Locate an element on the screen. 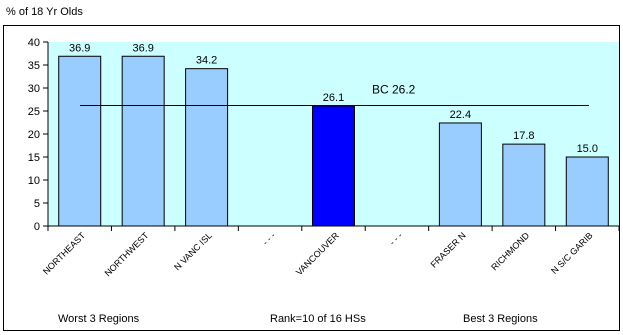  y-tick-label-15: 15 is located at coordinates (34, 158).